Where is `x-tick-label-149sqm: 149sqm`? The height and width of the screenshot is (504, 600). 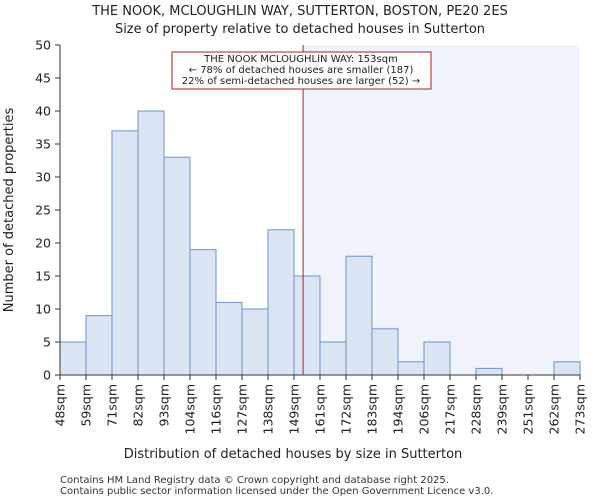
x-tick-label-149sqm: 149sqm is located at coordinates (294, 409).